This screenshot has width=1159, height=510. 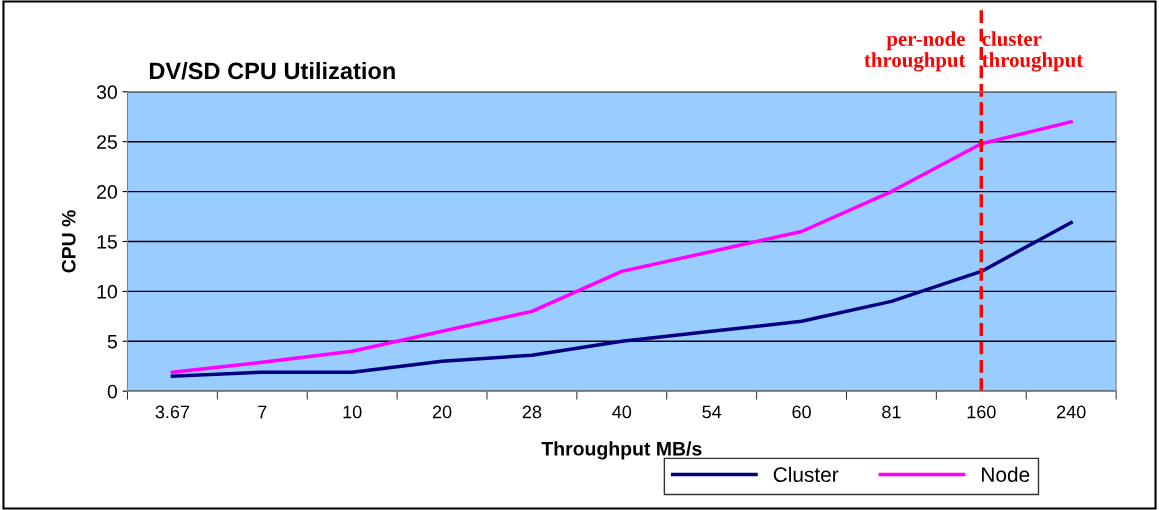 What do you see at coordinates (352, 412) in the screenshot?
I see `x-tick-label: 10` at bounding box center [352, 412].